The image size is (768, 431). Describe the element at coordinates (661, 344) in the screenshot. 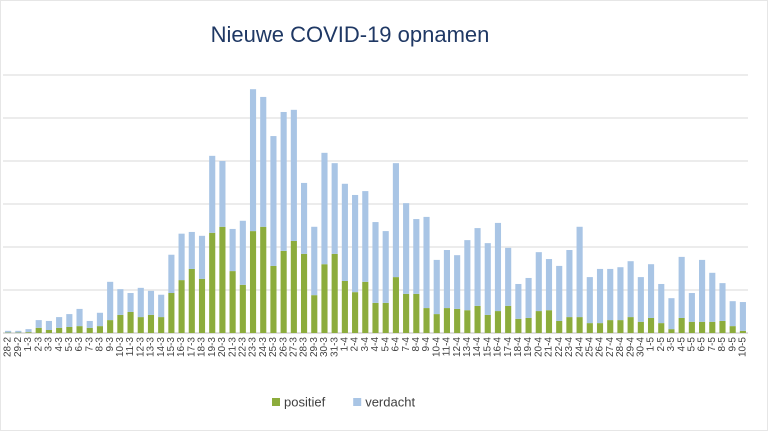

I see `x-tick-label: 2-5` at that location.